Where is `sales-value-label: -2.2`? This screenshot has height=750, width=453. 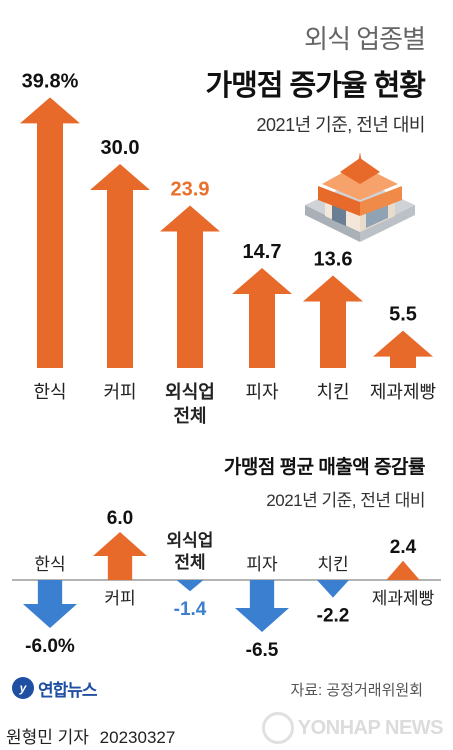
sales-value-label: -2.2 is located at coordinates (333, 616).